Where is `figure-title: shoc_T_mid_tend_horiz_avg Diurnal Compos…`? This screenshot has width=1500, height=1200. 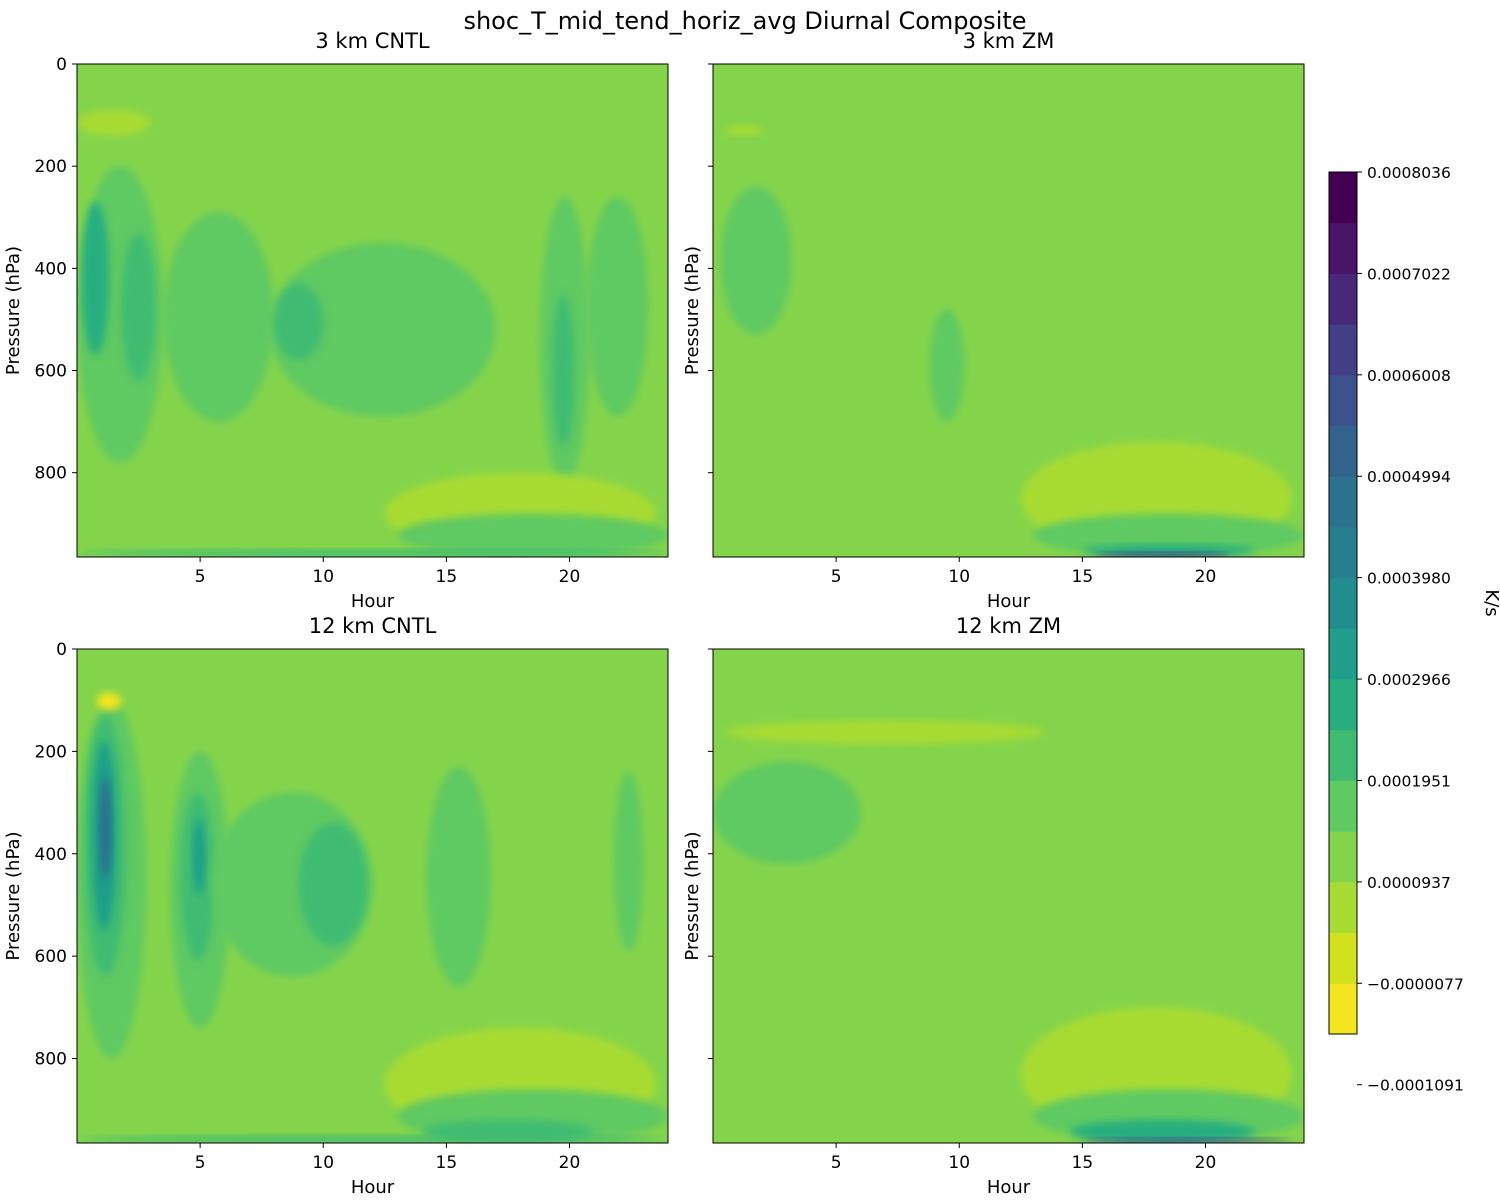
figure-title: shoc_T_mid_tend_horiz_avg Diurnal Compos… is located at coordinates (744, 21).